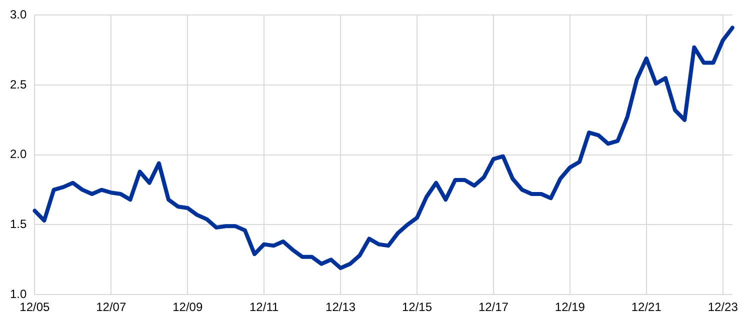  I want to click on x-tick-label: 12/11, so click(264, 307).